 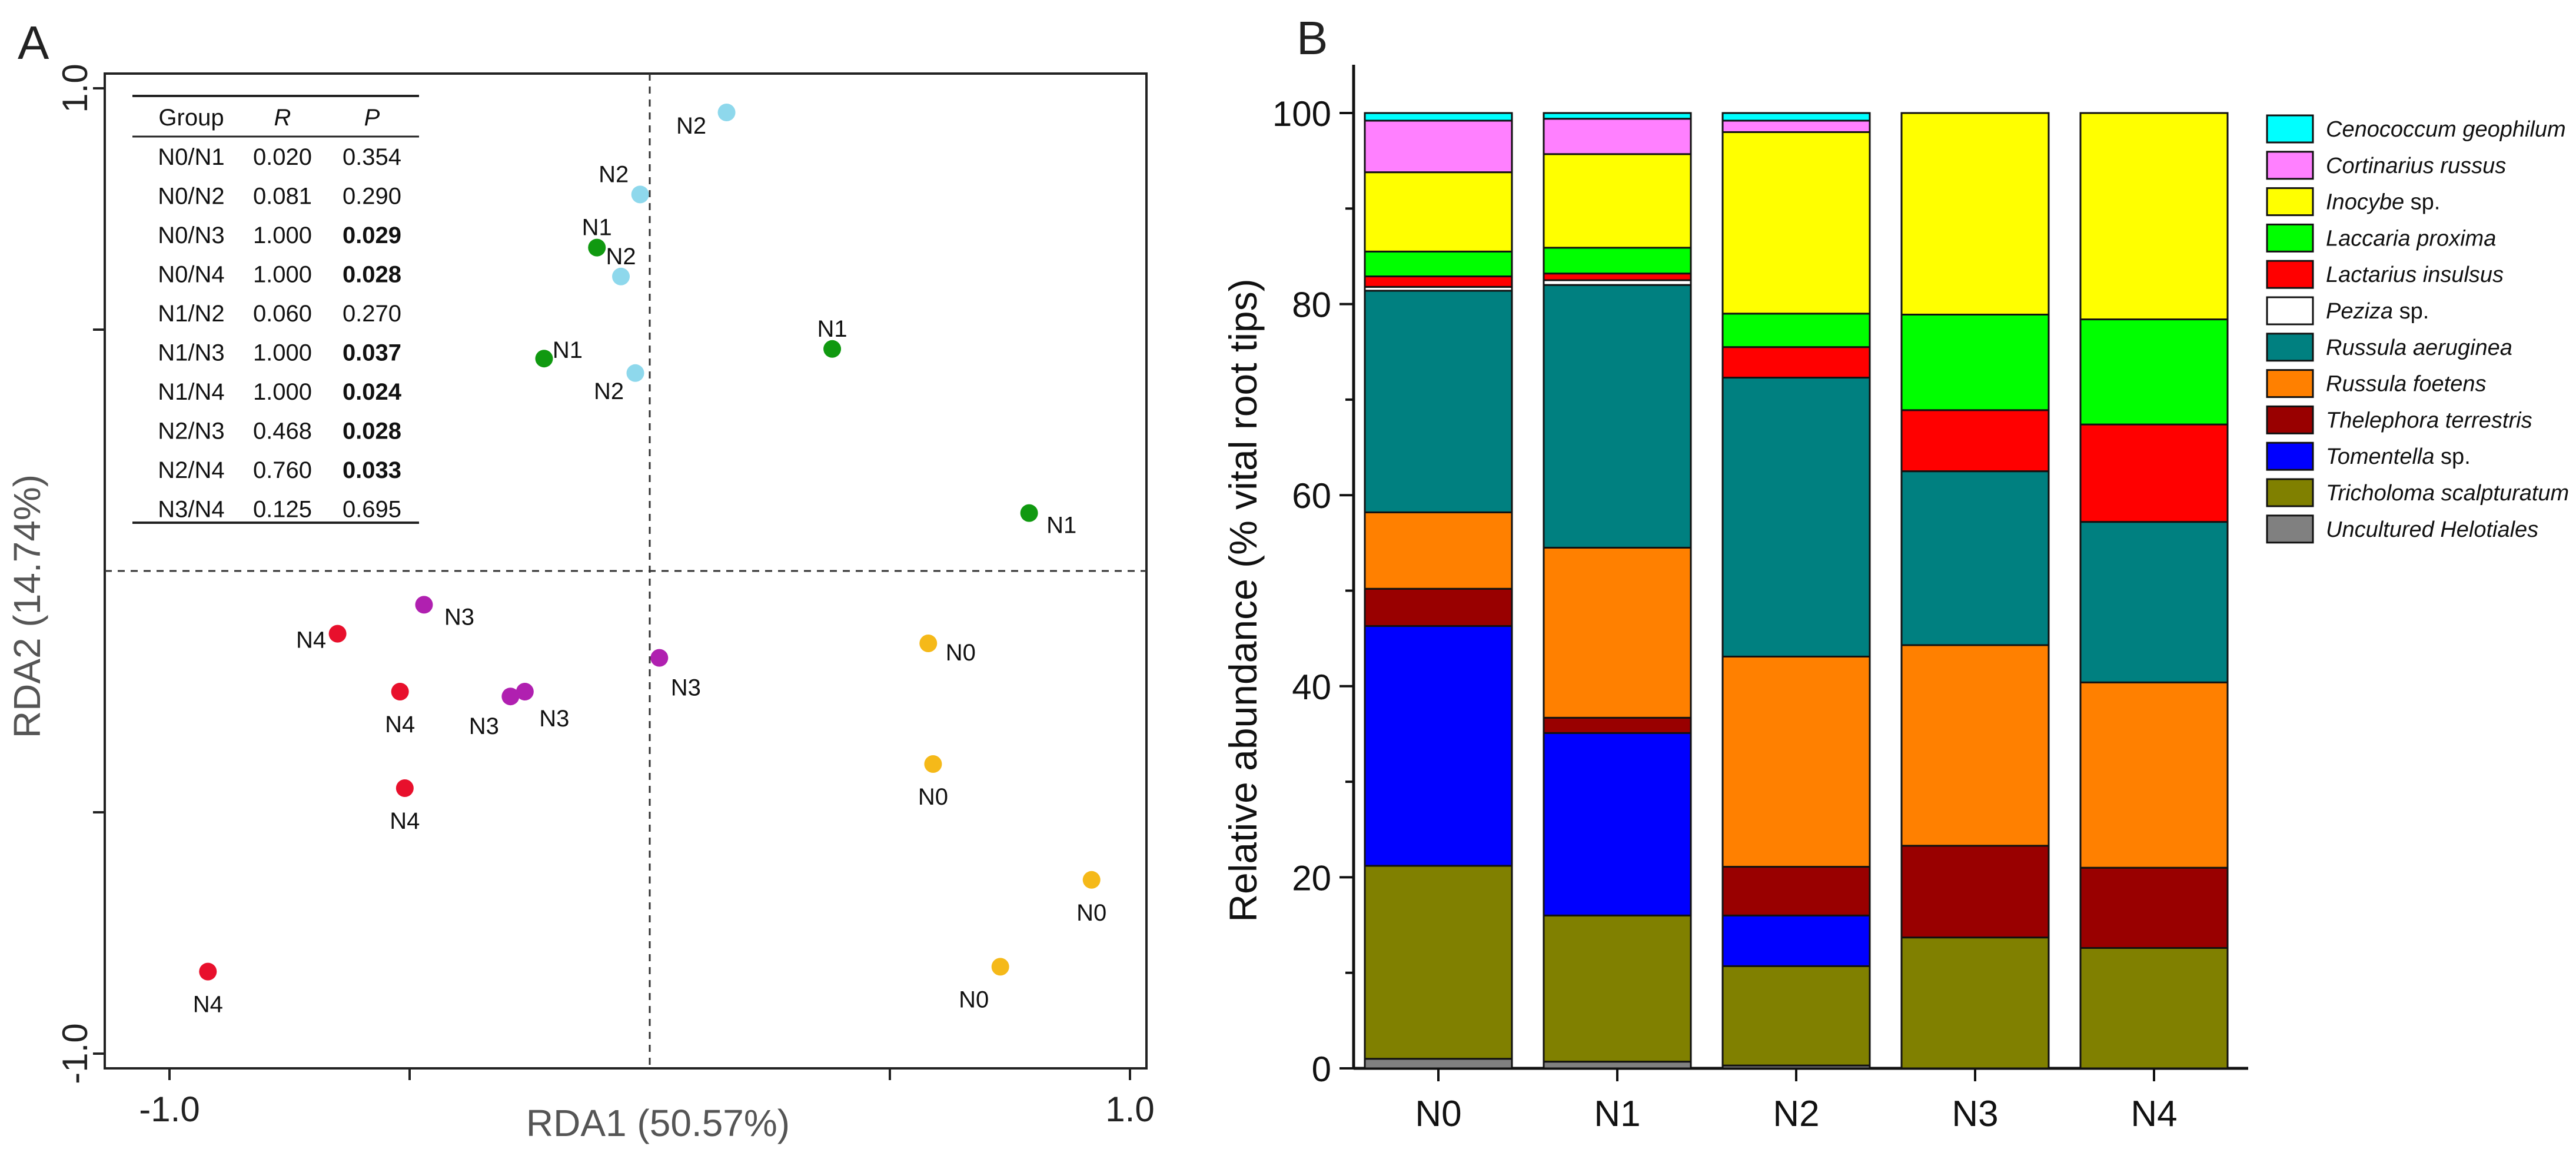 What do you see at coordinates (2419, 348) in the screenshot?
I see `legend-label: Russula aeruginea` at bounding box center [2419, 348].